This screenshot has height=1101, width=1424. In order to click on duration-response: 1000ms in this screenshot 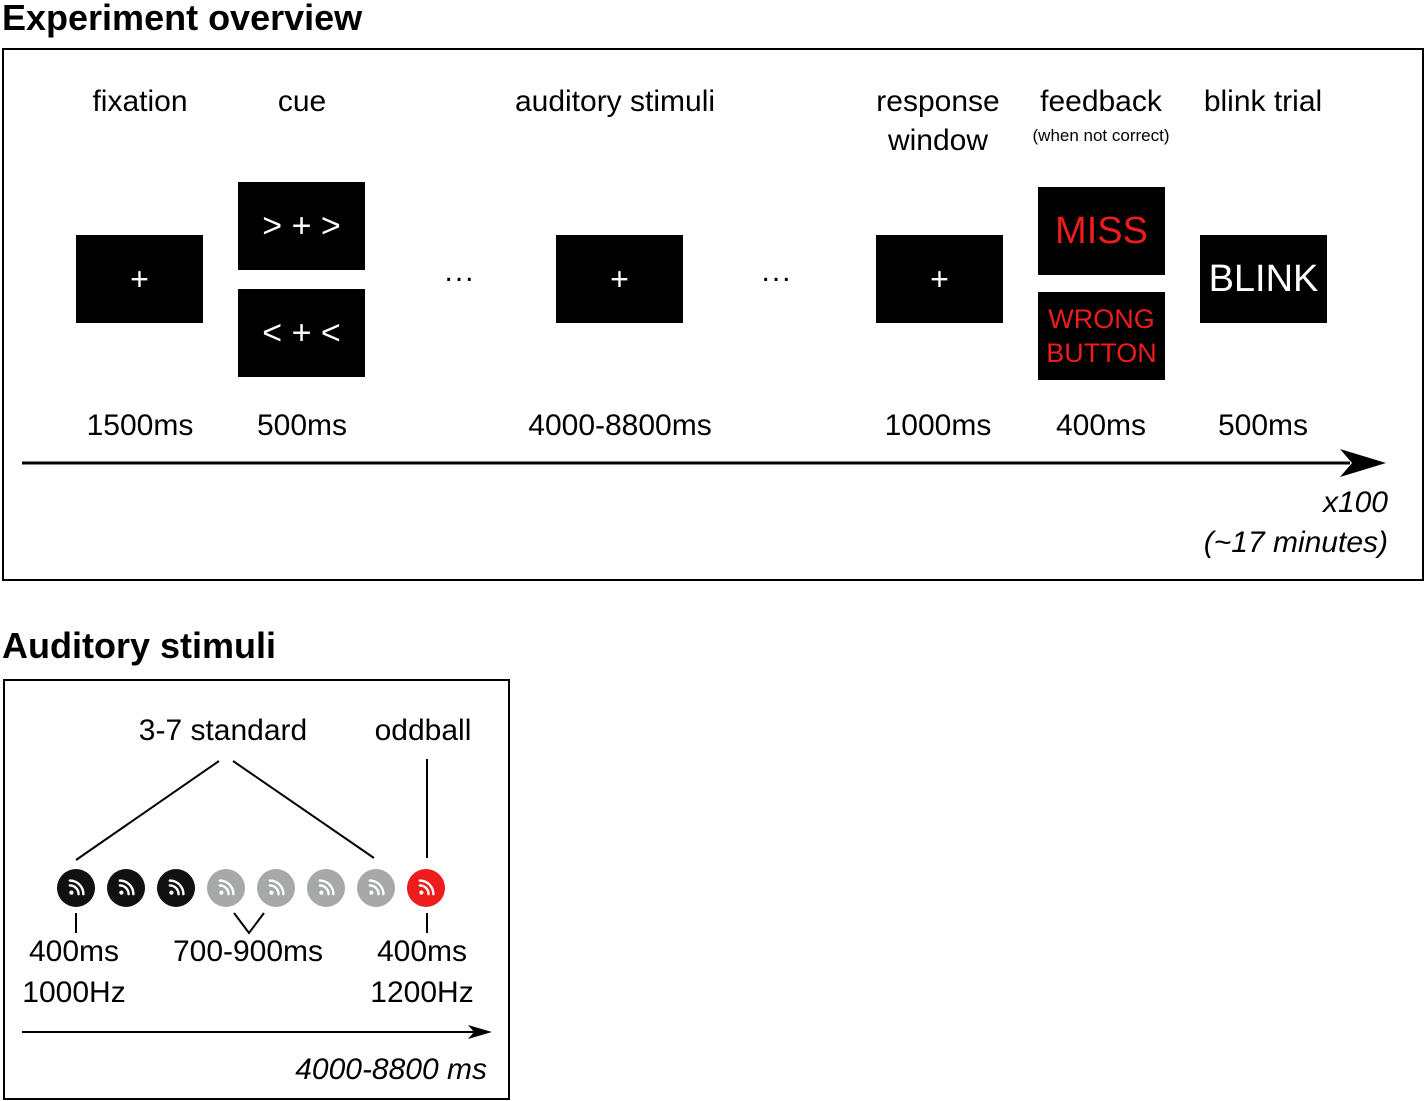, I will do `click(938, 425)`.